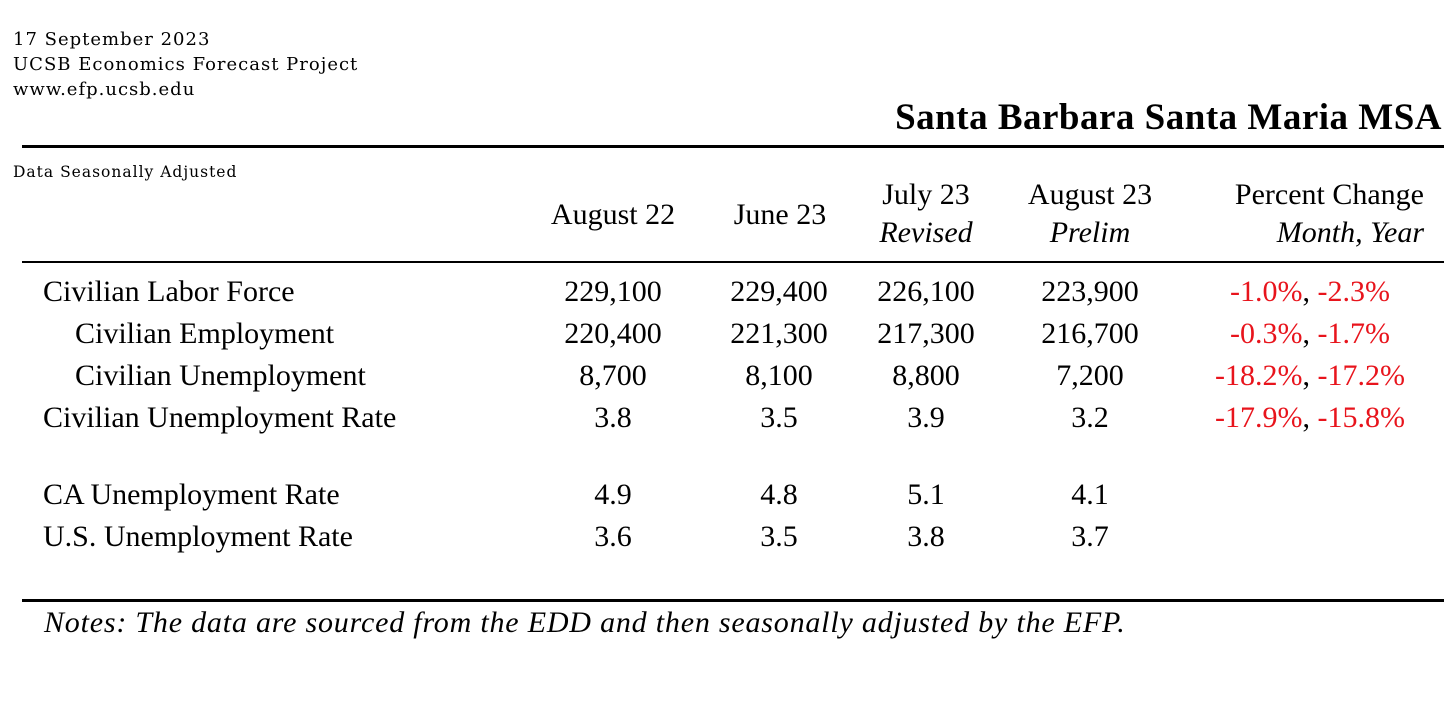  Describe the element at coordinates (613, 214) in the screenshot. I see `column-header-august-22: August 22` at that location.